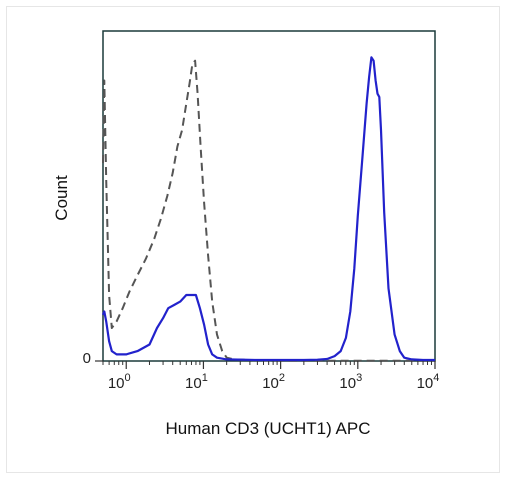 The image size is (506, 479). What do you see at coordinates (61, 198) in the screenshot?
I see `y-axis-title: Count` at bounding box center [61, 198].